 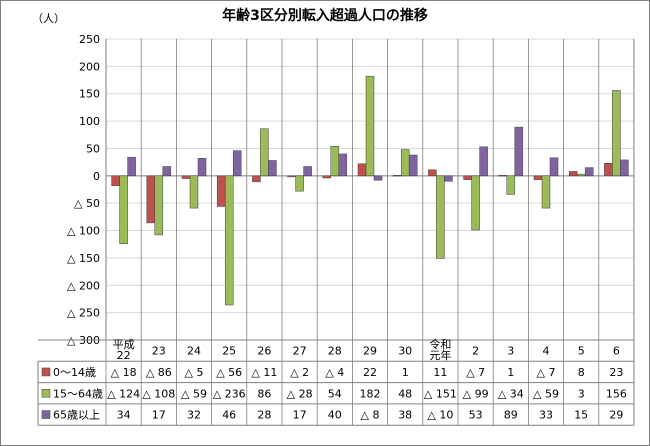 I want to click on category-label: 4, so click(x=546, y=351).